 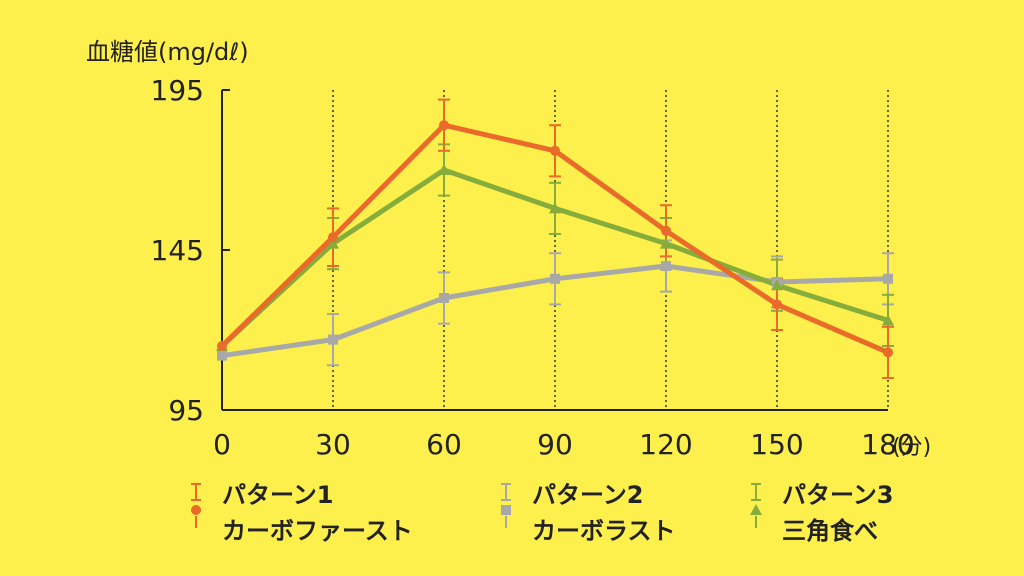 What do you see at coordinates (555, 444) in the screenshot?
I see `x-tick-label: 90` at bounding box center [555, 444].